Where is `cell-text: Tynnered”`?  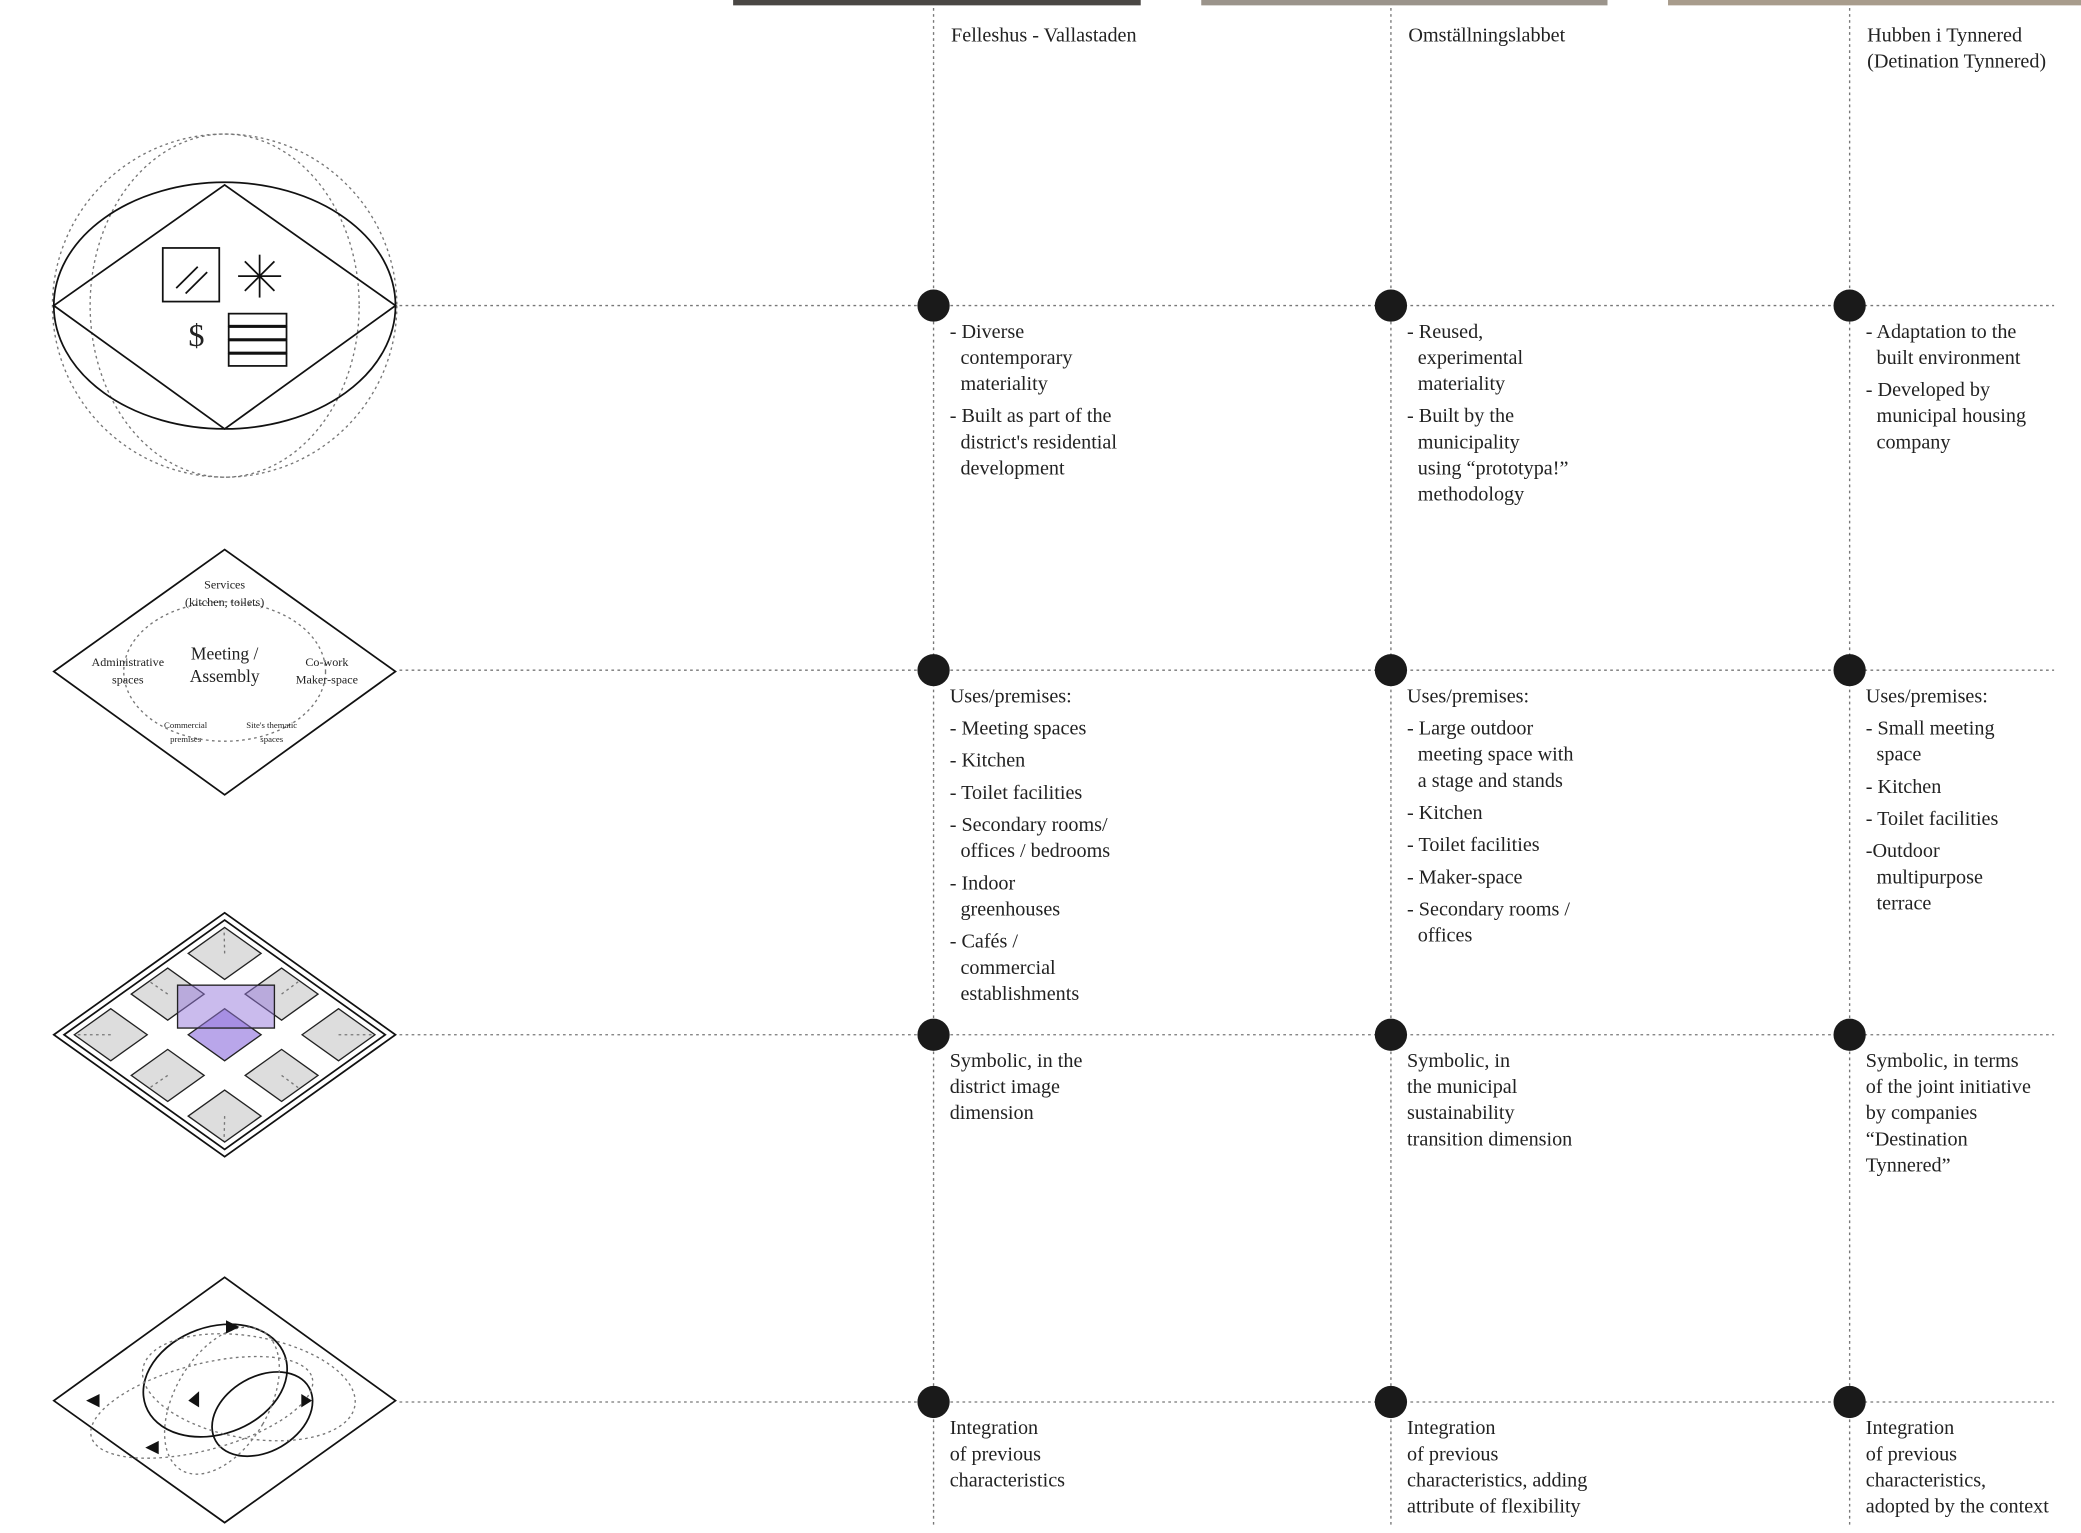 cell-text: Tynnered” is located at coordinates (1908, 1165).